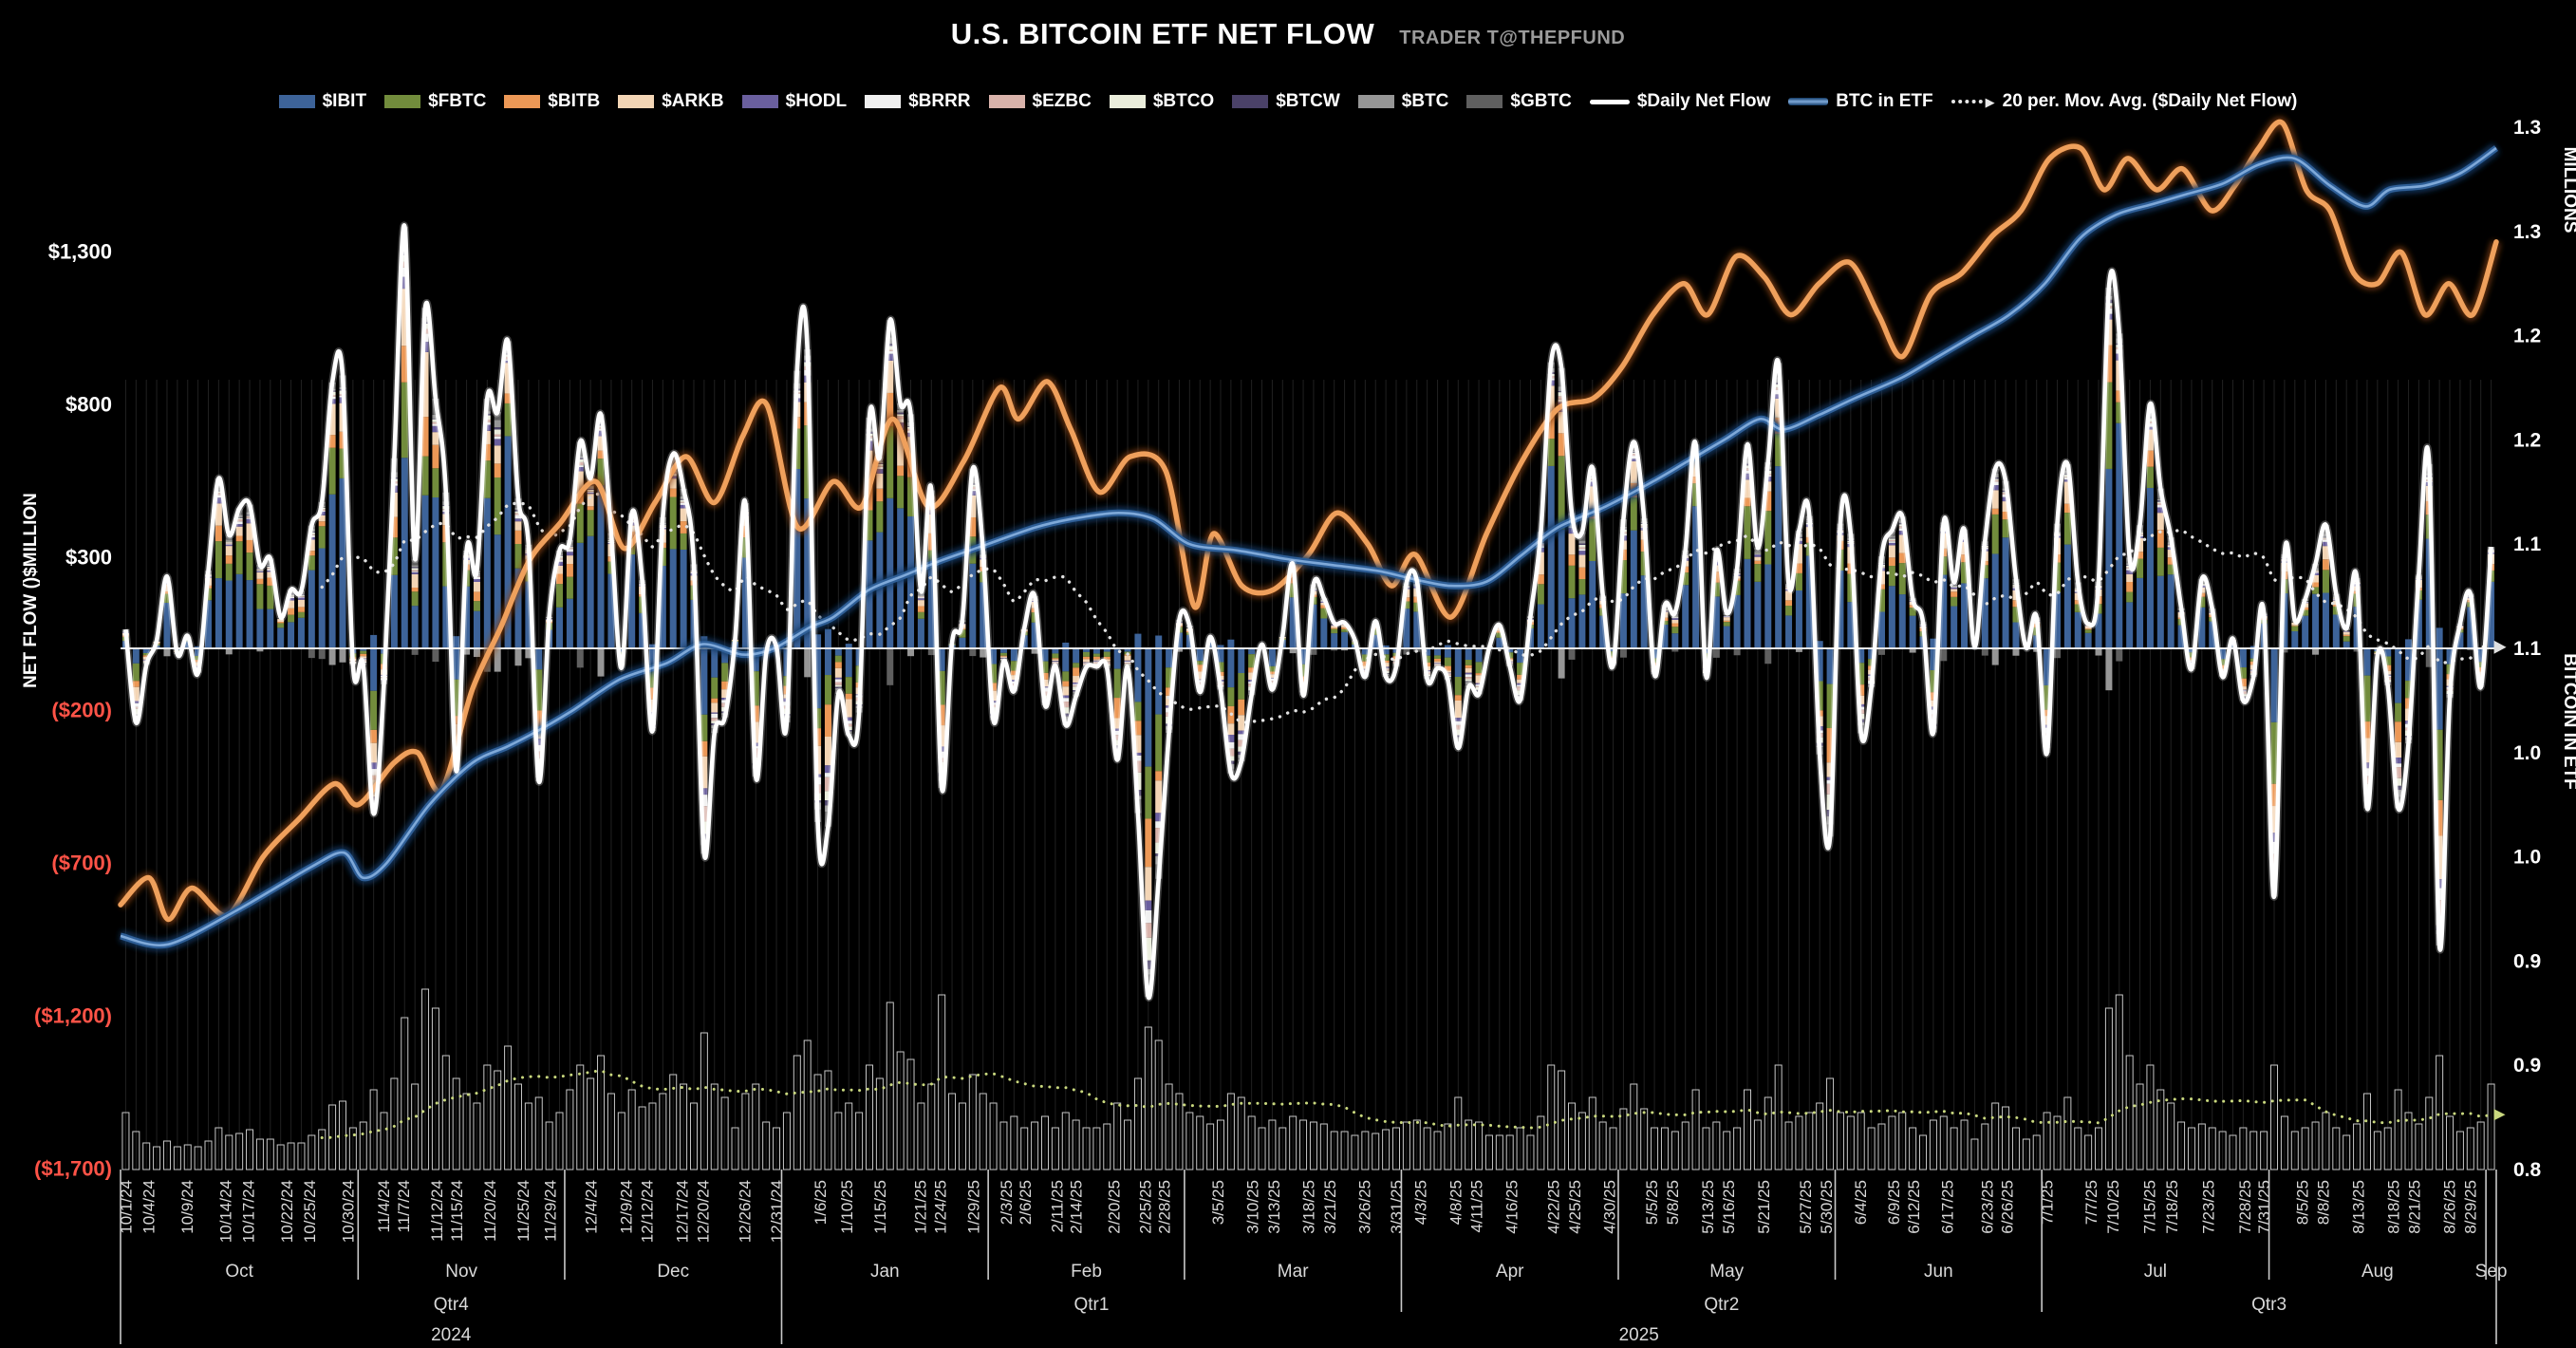  What do you see at coordinates (437, 1211) in the screenshot?
I see `svg-text: 11/12/24` at bounding box center [437, 1211].